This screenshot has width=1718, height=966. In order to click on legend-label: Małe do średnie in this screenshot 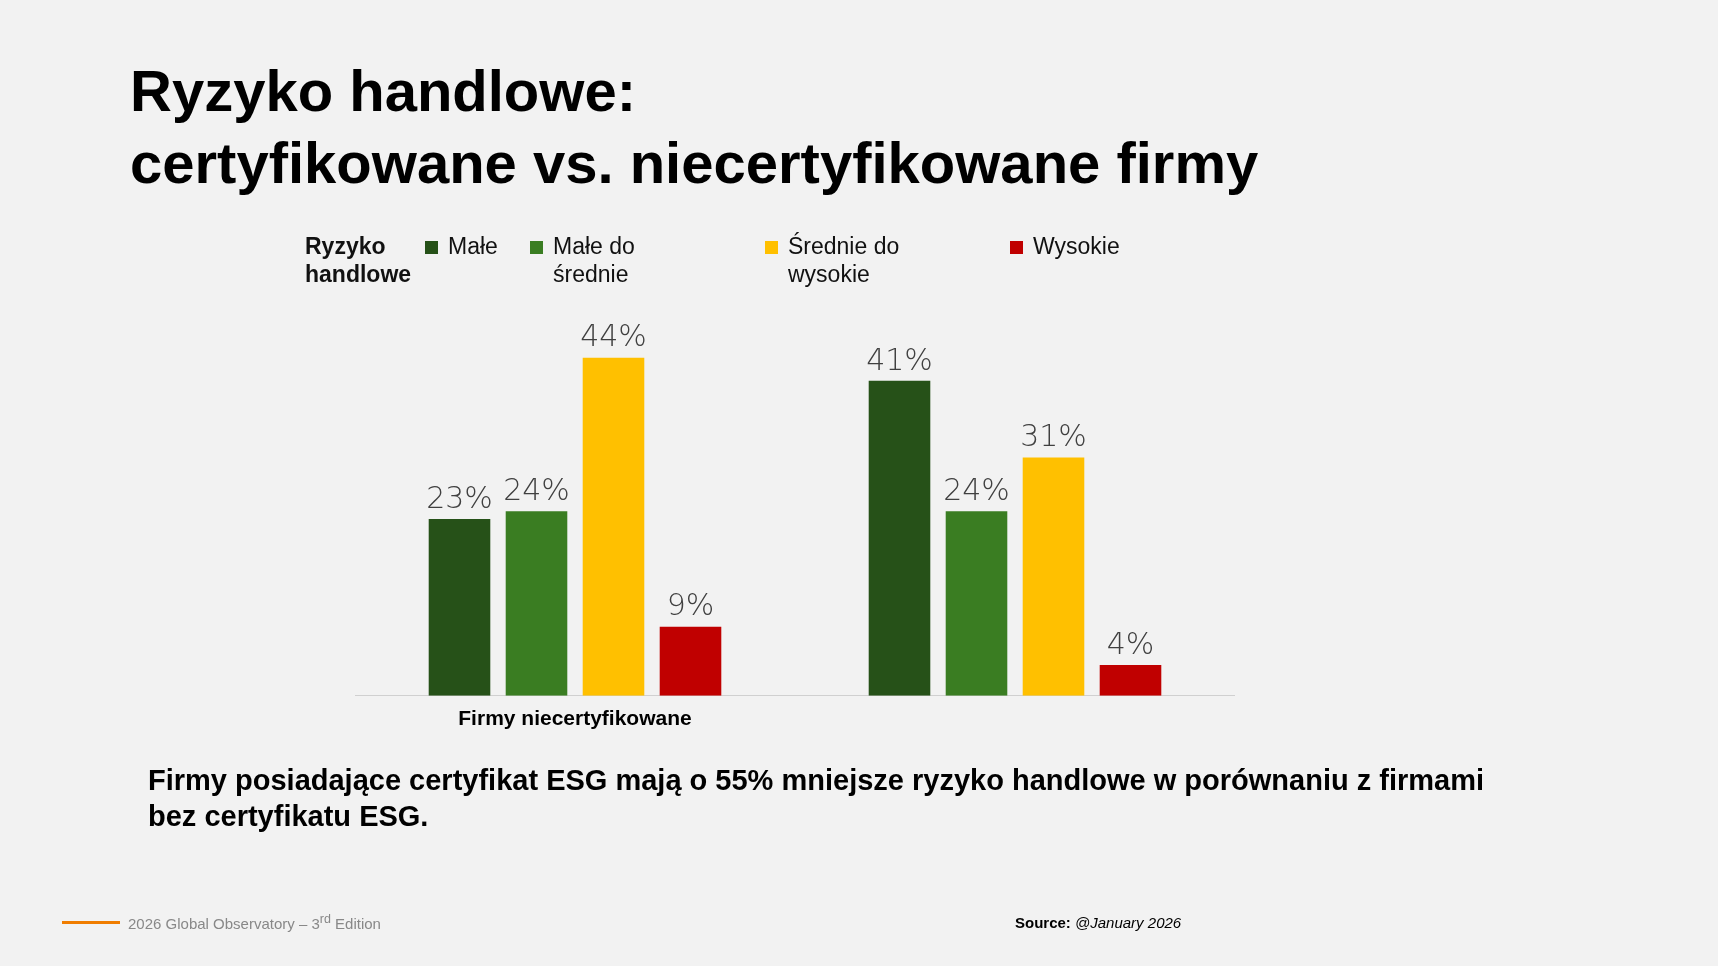, I will do `click(594, 260)`.